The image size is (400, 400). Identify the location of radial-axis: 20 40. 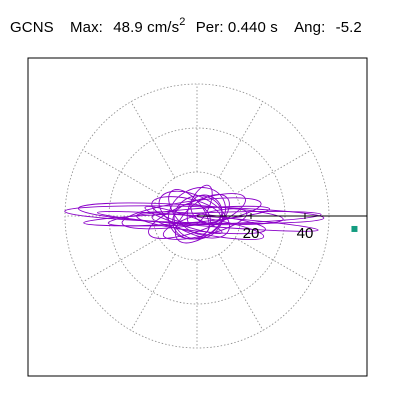
(282, 227).